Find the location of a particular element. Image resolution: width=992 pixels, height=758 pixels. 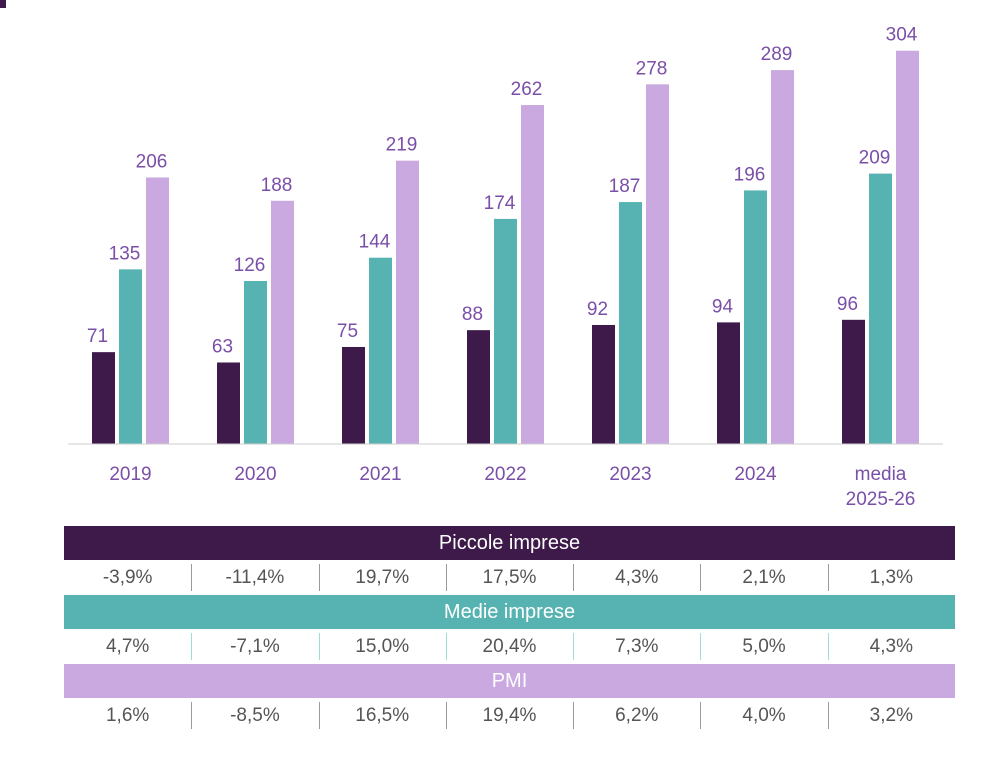

data-label: 174 is located at coordinates (500, 203).